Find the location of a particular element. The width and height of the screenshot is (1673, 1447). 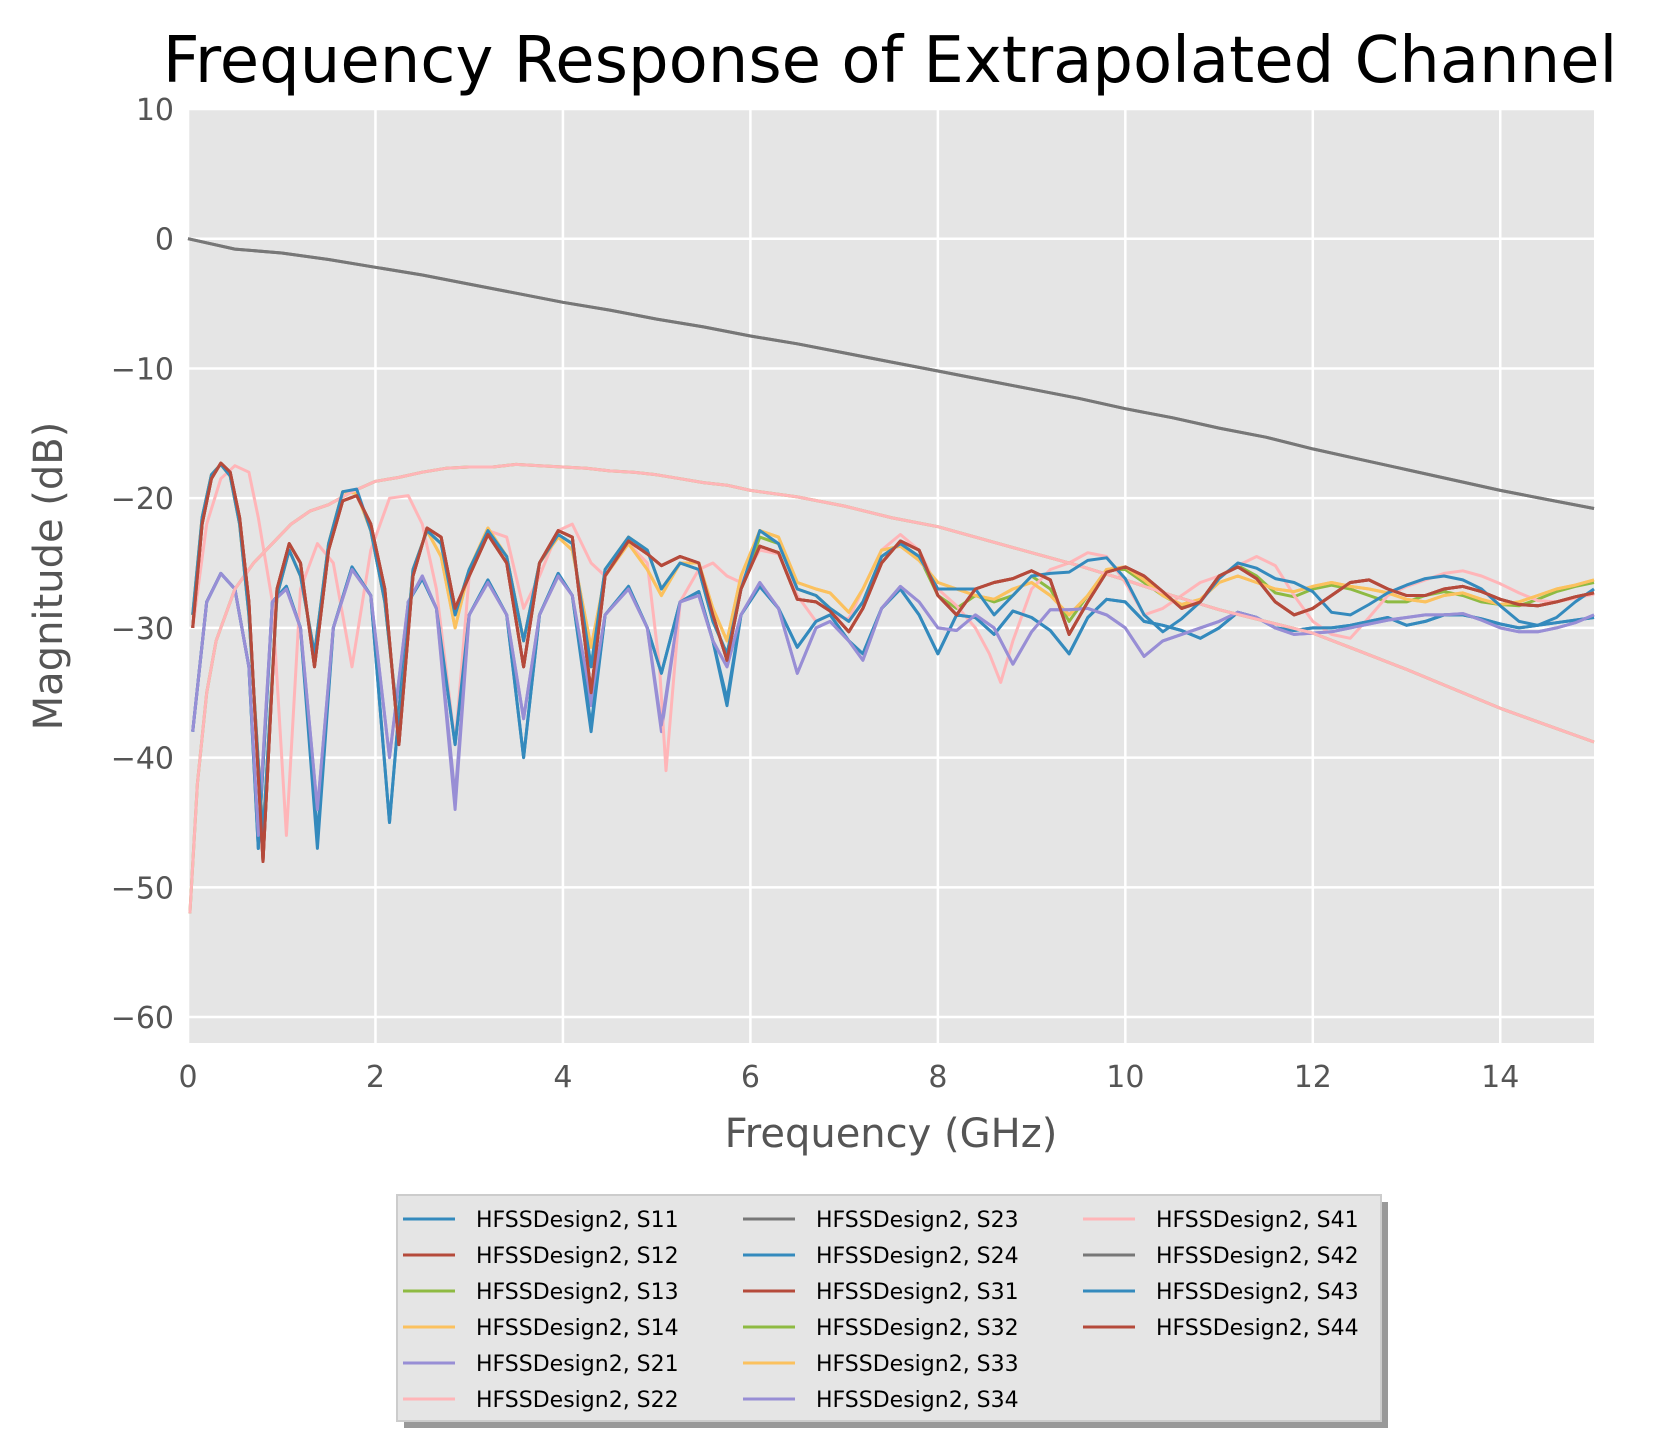

legend-label: HFSSDesign2, S12 is located at coordinates (577, 1256).